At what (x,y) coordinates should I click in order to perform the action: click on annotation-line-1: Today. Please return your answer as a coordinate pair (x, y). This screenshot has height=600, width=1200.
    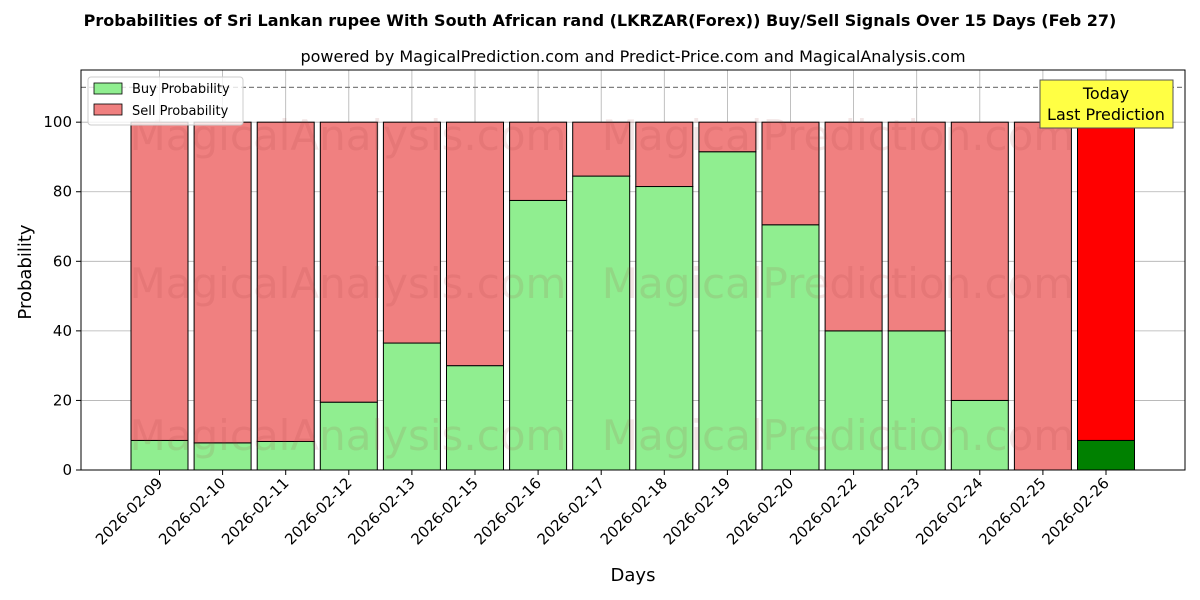
    Looking at the image, I should click on (1105, 93).